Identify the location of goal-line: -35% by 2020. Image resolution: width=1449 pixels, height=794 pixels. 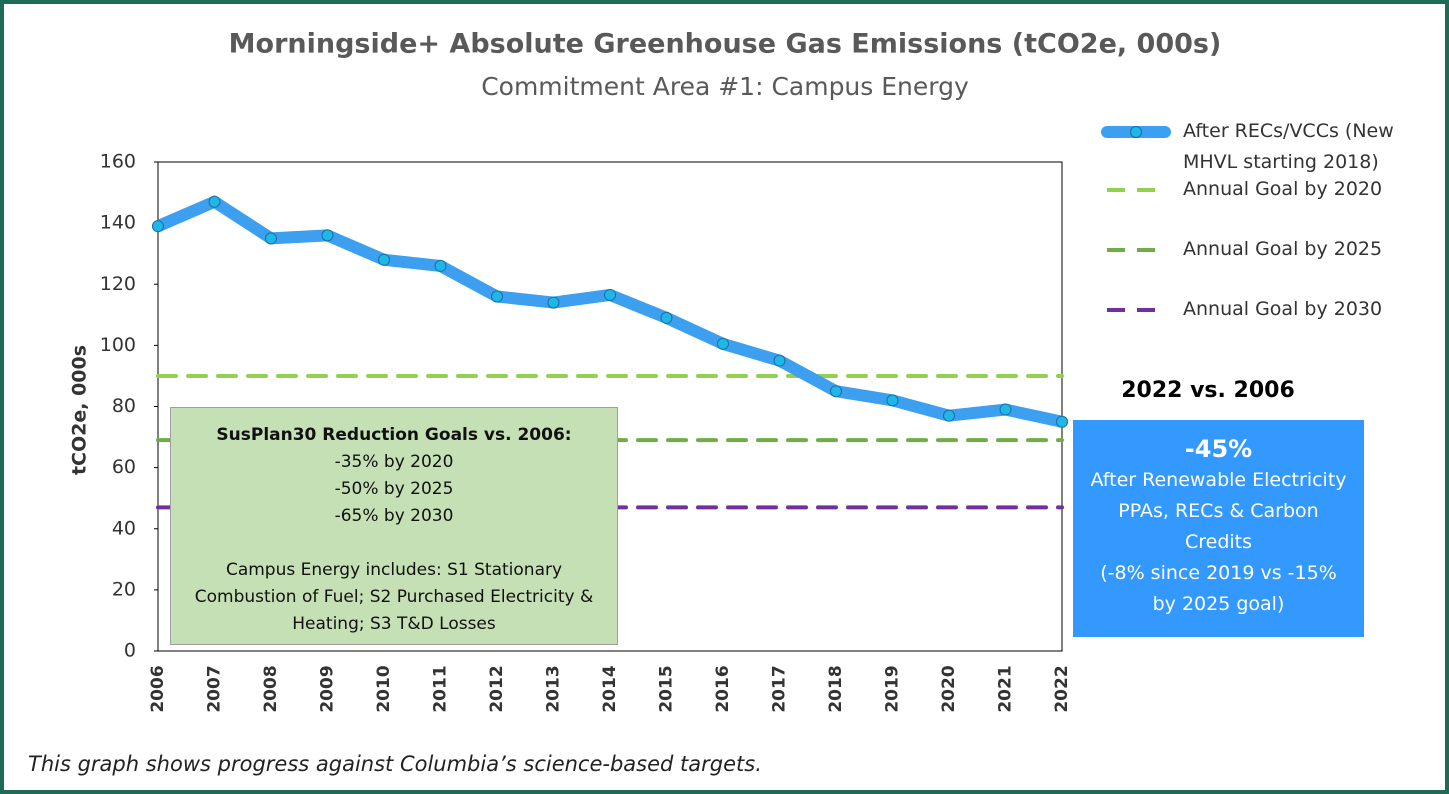
(394, 462).